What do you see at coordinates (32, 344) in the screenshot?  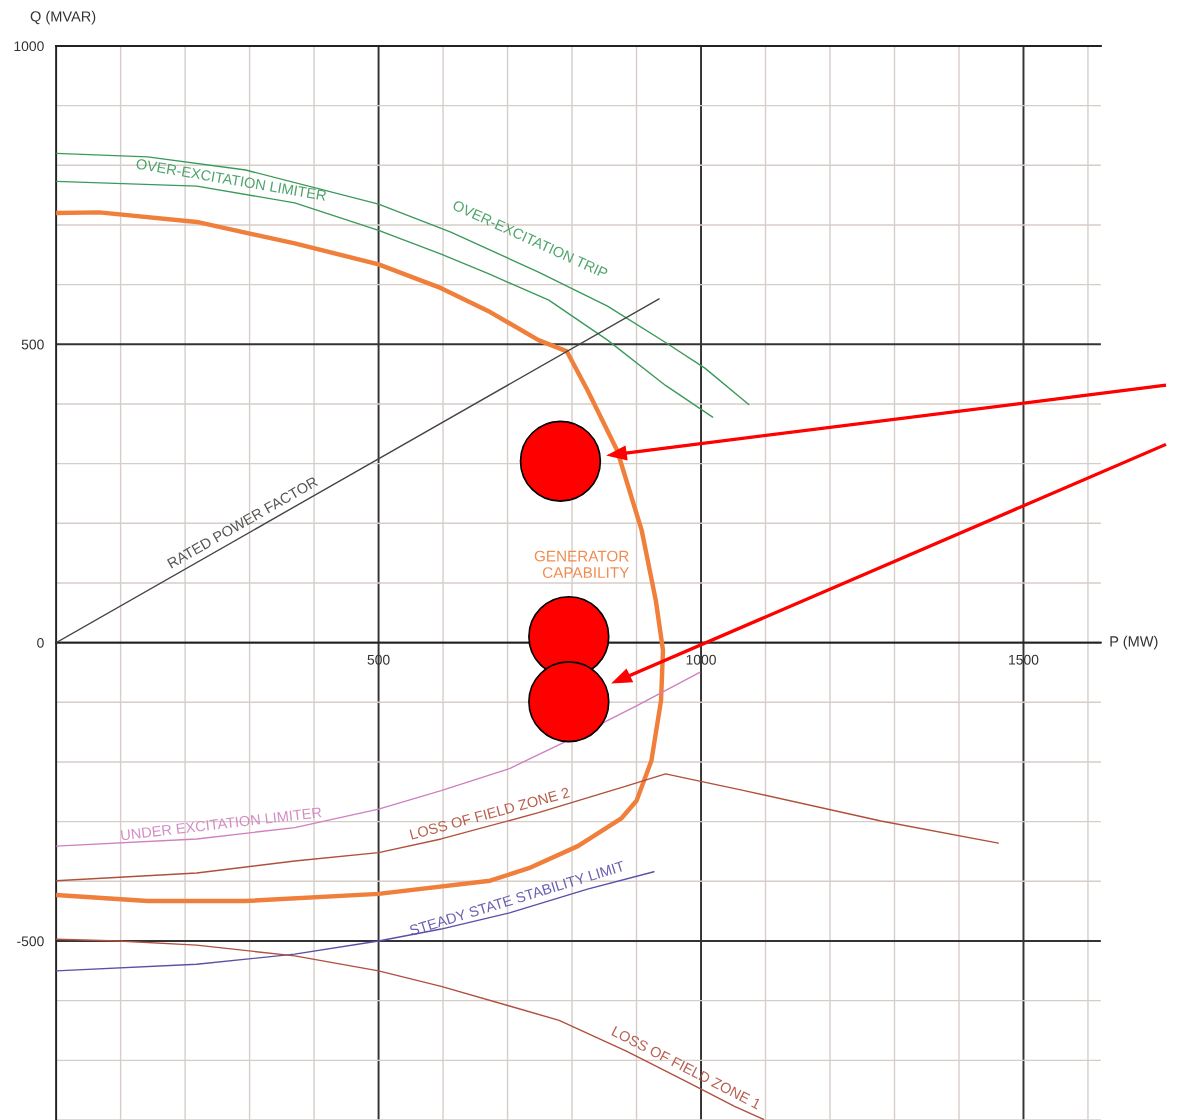 I see `y-tick-label: 500` at bounding box center [32, 344].